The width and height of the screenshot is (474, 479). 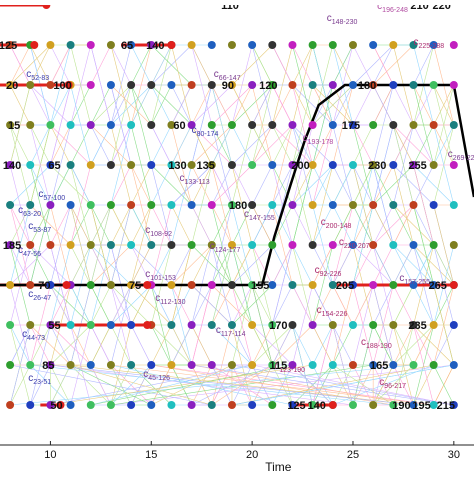 What do you see at coordinates (345, 286) in the screenshot?
I see `node-label-15: 205` at bounding box center [345, 286].